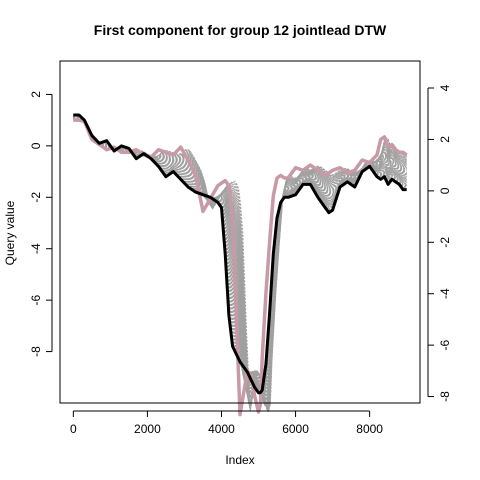 This screenshot has height=480, width=480. I want to click on y-tick-label-right: -2, so click(445, 242).